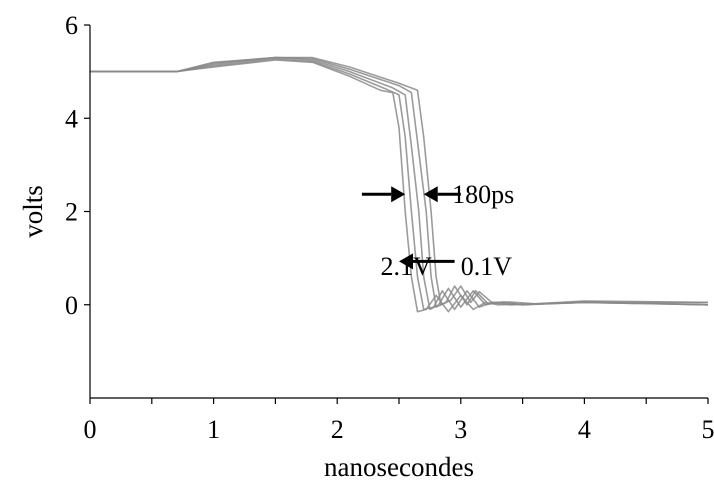  Describe the element at coordinates (487, 266) in the screenshot. I see `annotation-label: 0.1V` at that location.